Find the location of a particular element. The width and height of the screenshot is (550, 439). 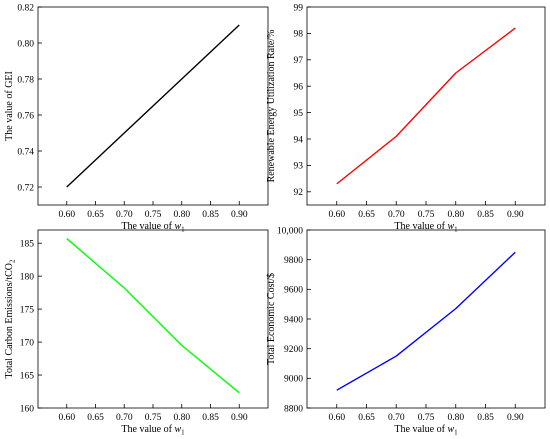

y-tick-label: 0.72 is located at coordinates (25, 188).